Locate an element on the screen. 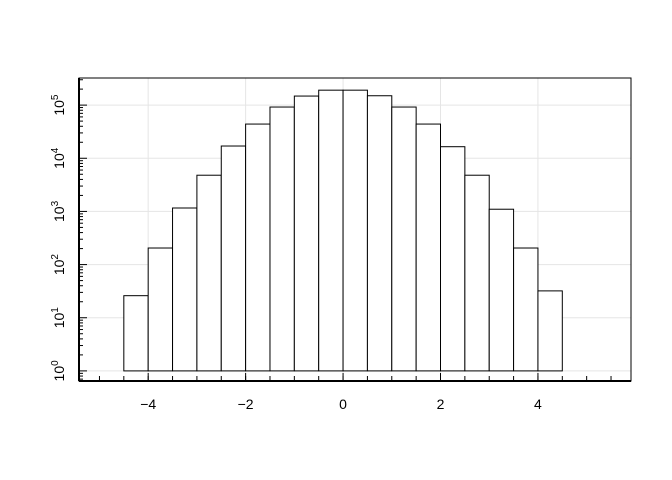  y-tick-exponent: 5 is located at coordinates (55, 97).